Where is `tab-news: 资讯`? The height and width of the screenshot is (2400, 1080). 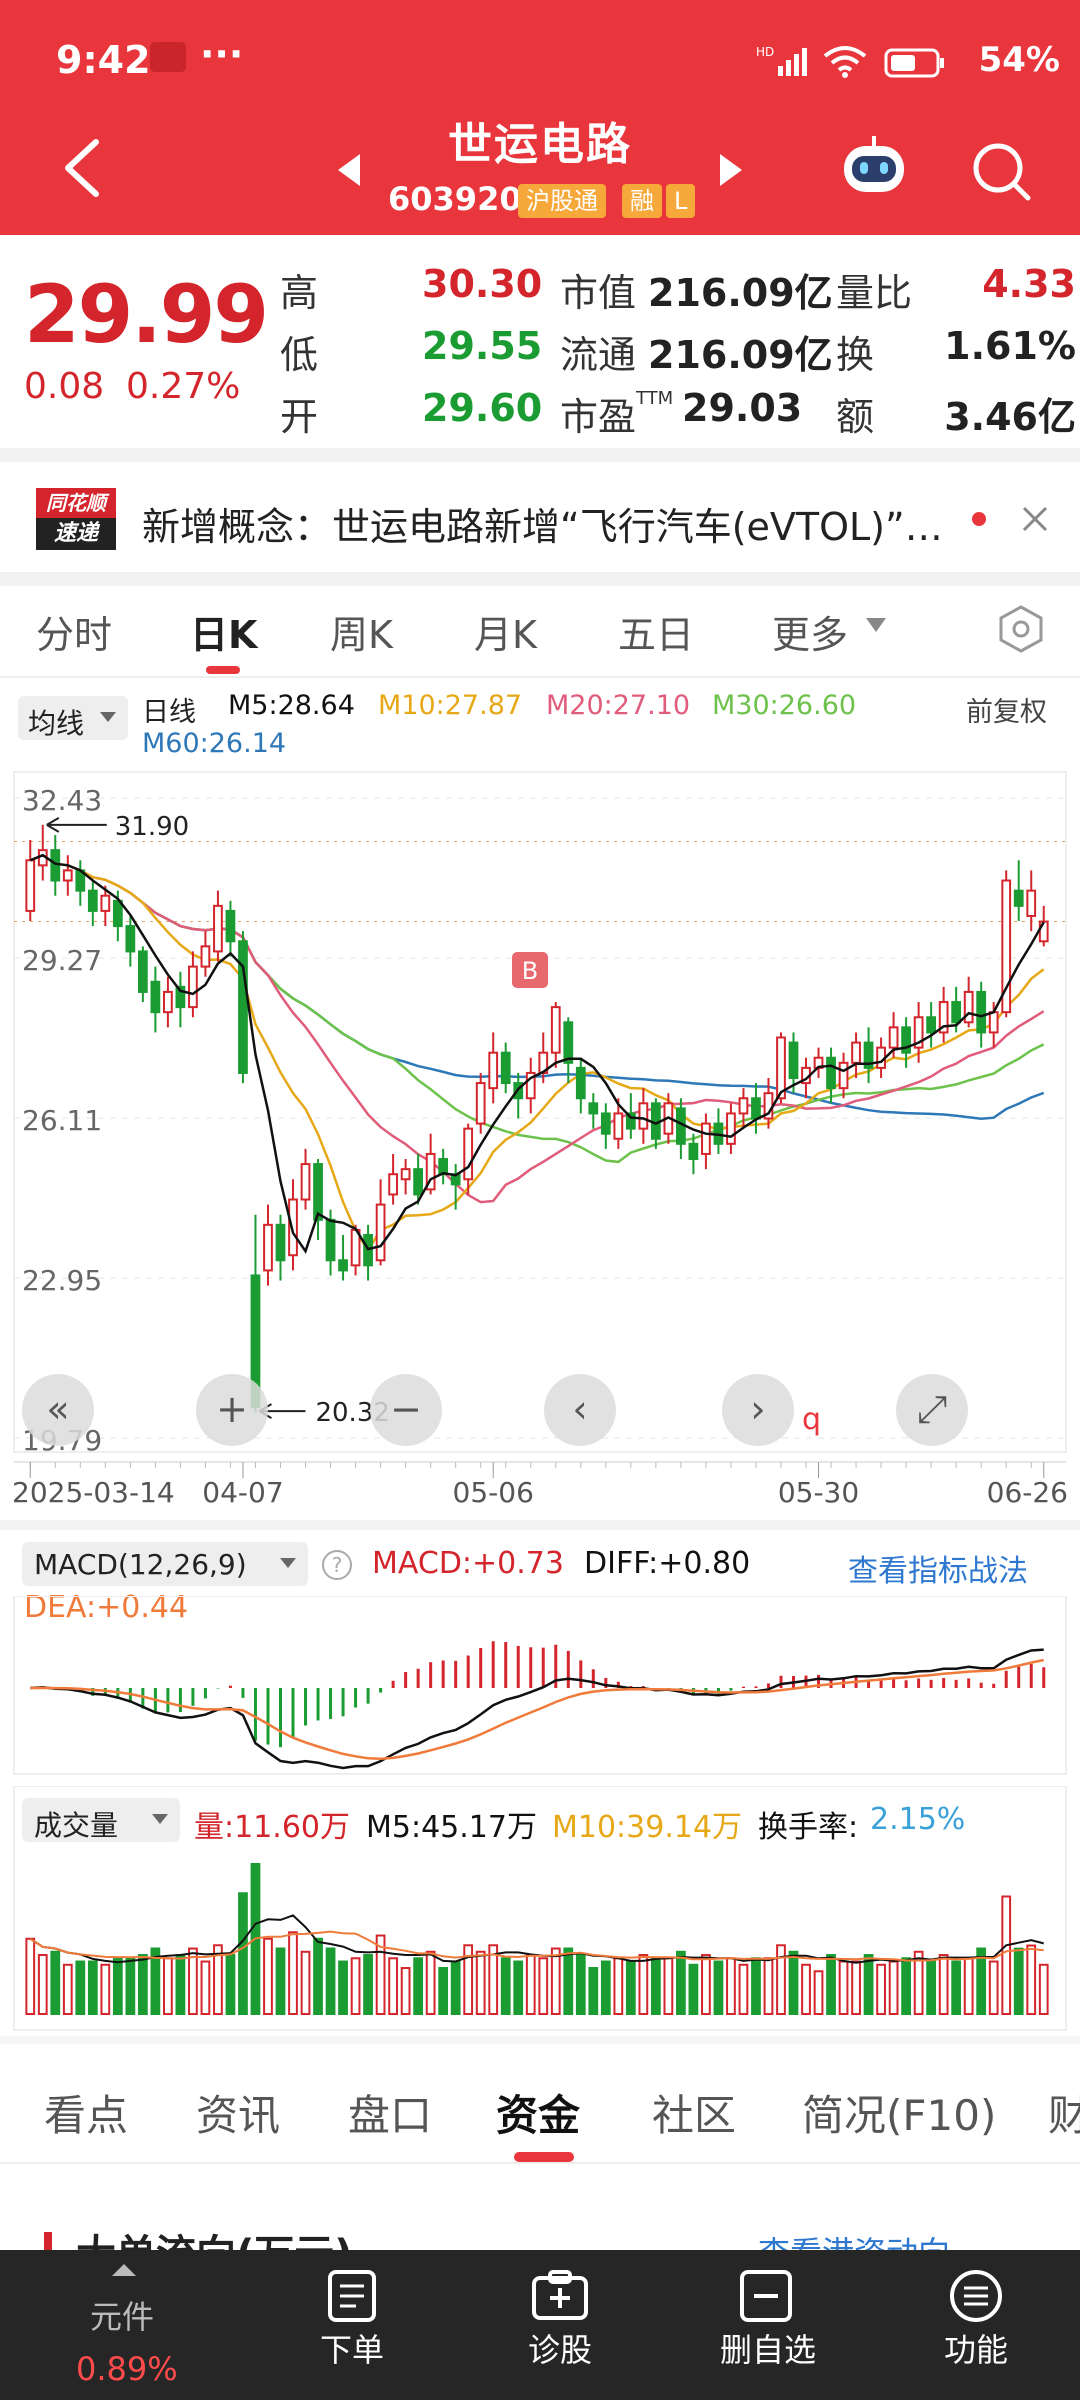
tab-news: 资讯 is located at coordinates (238, 2115).